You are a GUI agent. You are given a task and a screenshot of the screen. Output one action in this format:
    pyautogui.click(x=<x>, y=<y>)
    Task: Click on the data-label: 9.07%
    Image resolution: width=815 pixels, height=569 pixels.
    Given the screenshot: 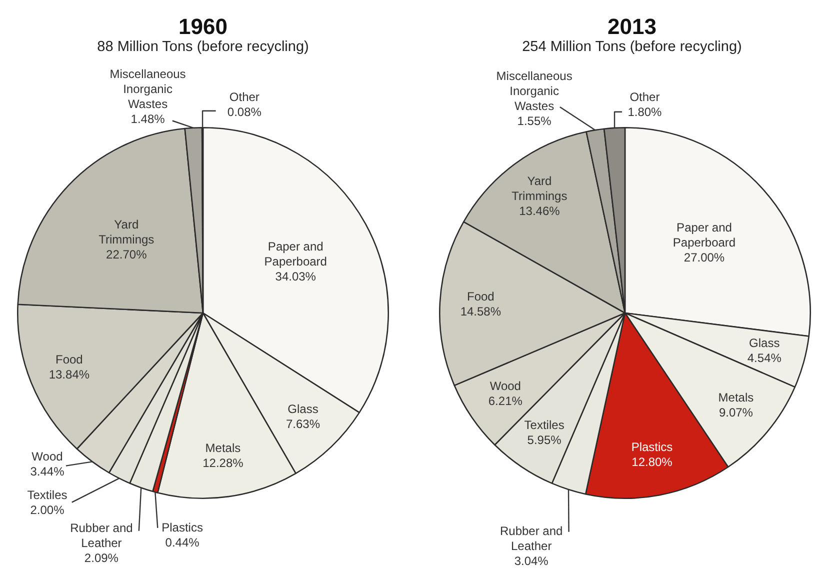 What is the action you would take?
    pyautogui.click(x=736, y=412)
    